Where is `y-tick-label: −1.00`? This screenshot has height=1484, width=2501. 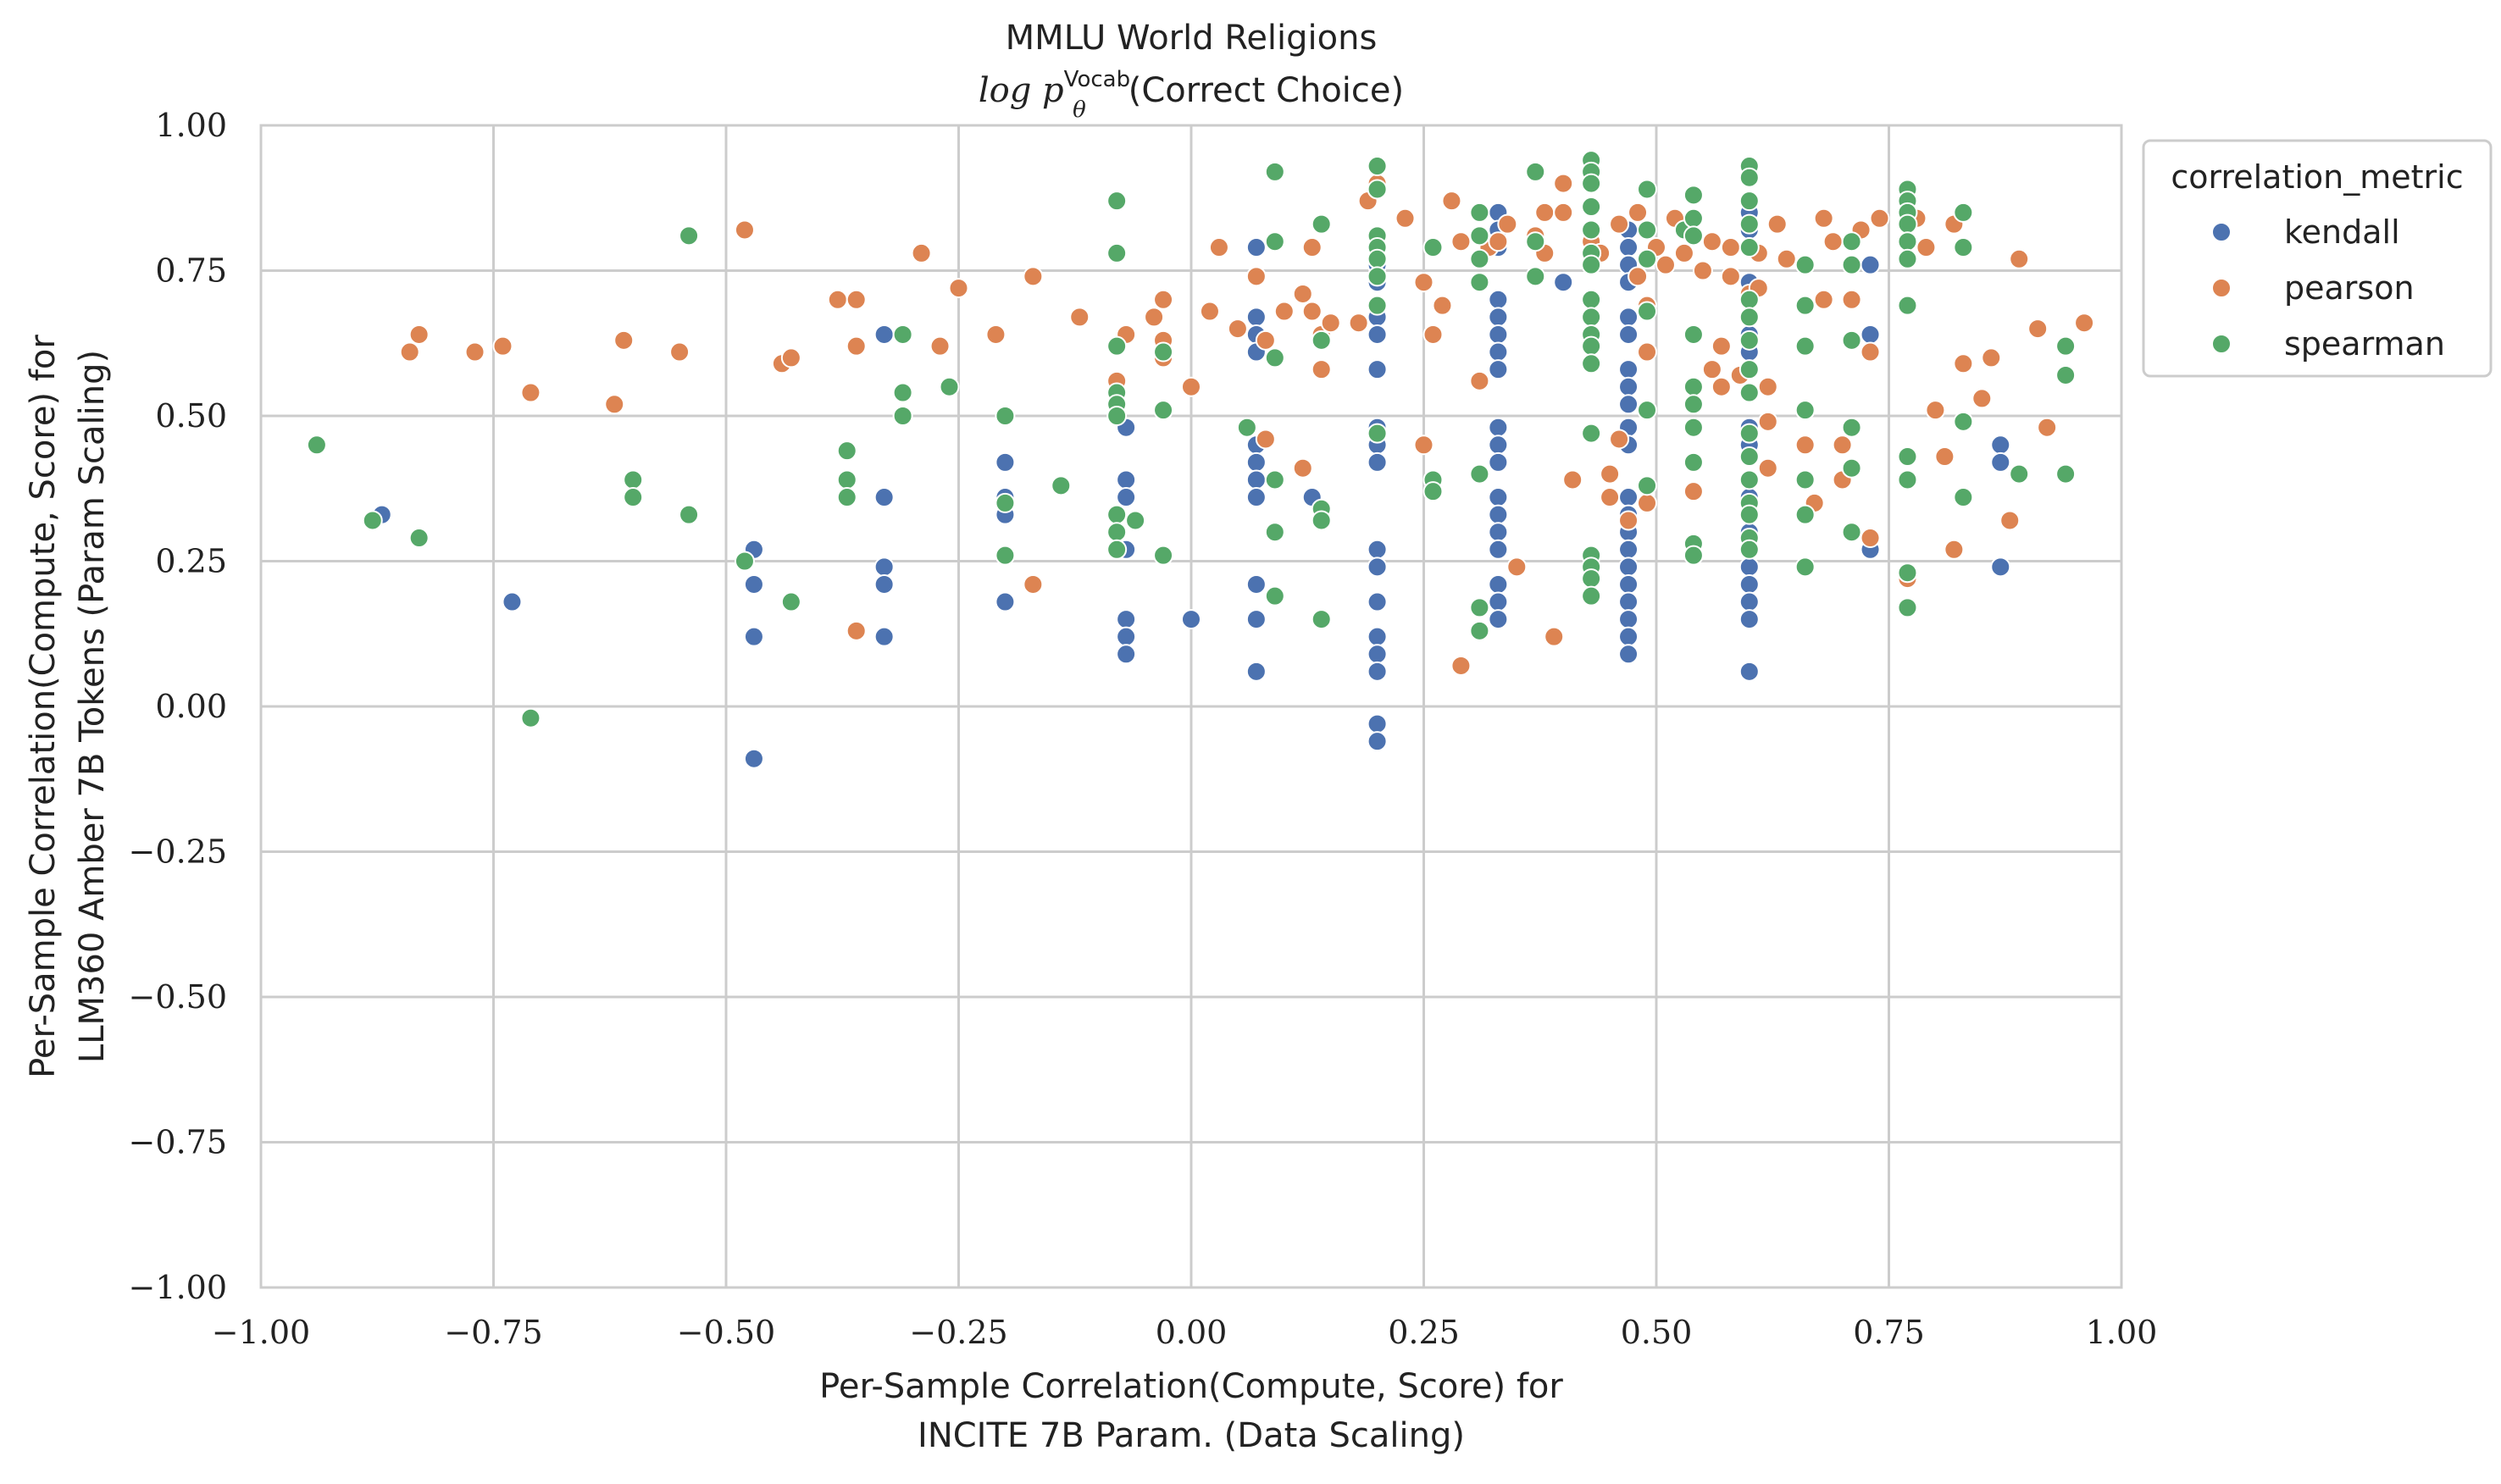 y-tick-label: −1.00 is located at coordinates (178, 1287).